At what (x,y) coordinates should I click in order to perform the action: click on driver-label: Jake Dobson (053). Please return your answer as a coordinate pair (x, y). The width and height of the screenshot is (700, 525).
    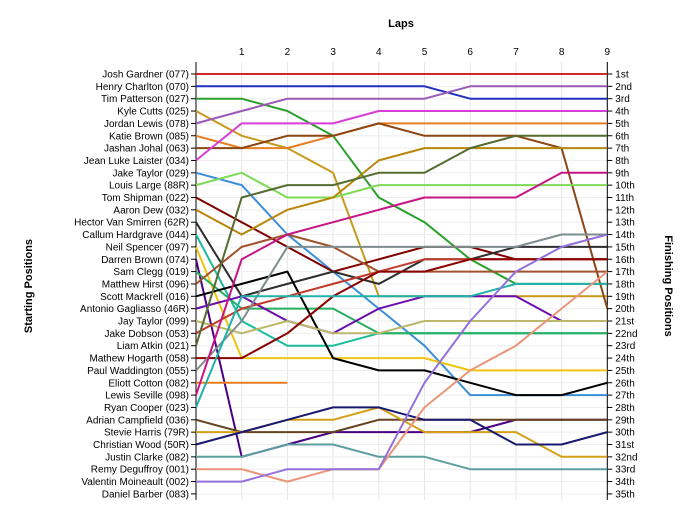
    Looking at the image, I should click on (147, 334).